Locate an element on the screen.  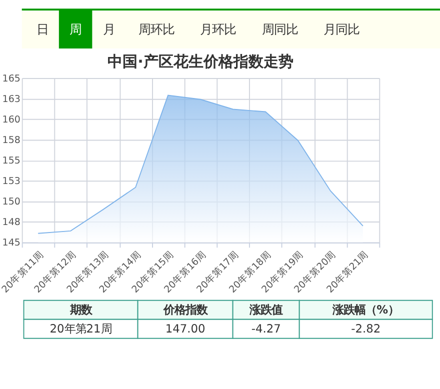
text: 涨跌值 is located at coordinates (265, 309).